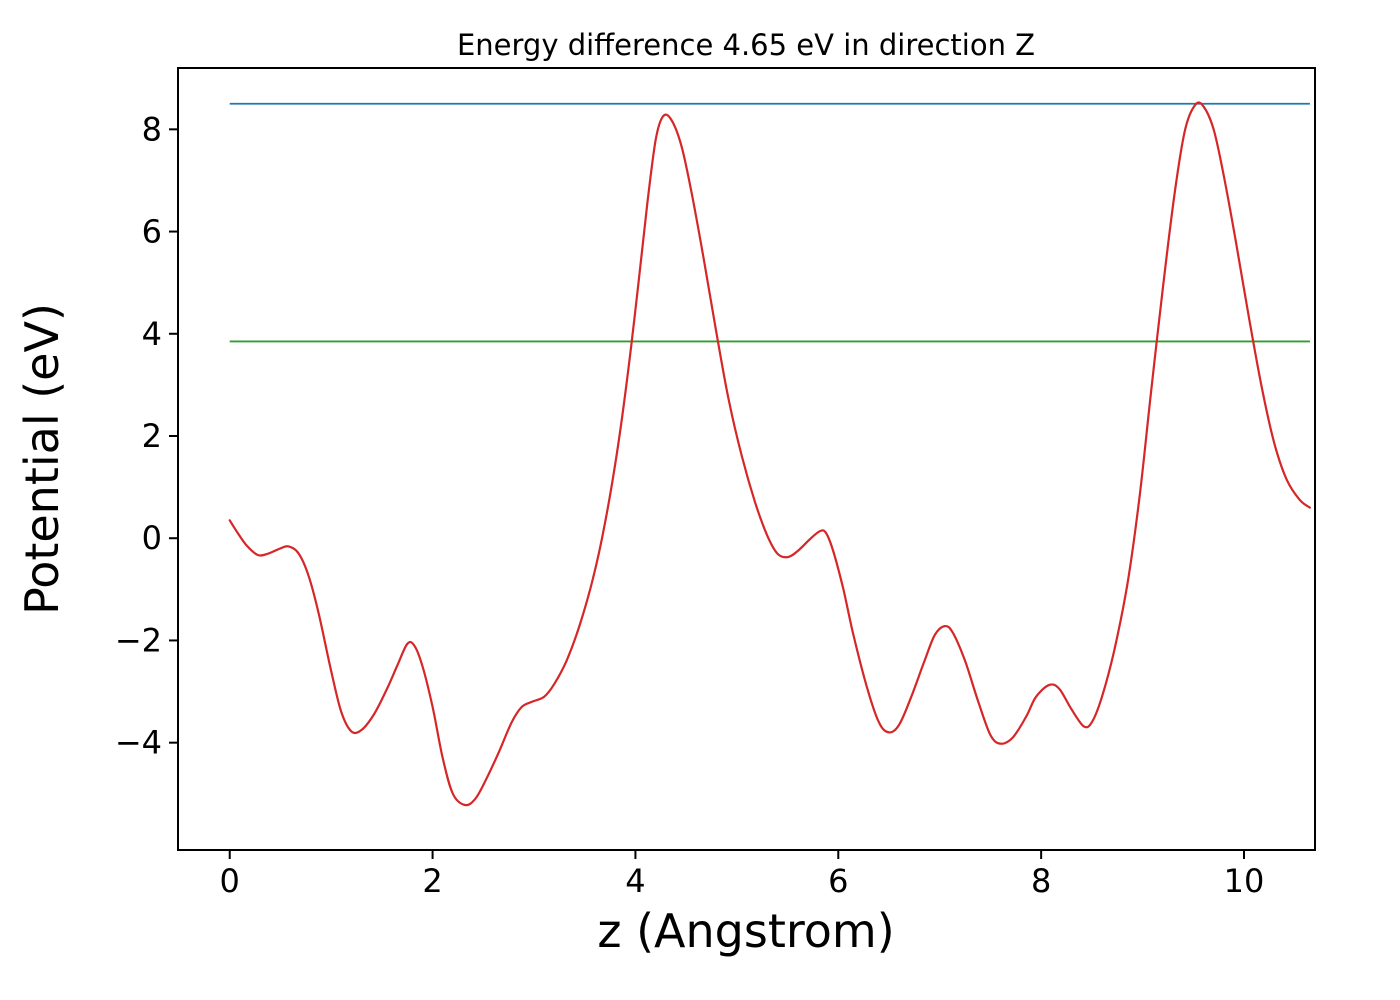  I want to click on y-tick-label: 8, so click(152, 129).